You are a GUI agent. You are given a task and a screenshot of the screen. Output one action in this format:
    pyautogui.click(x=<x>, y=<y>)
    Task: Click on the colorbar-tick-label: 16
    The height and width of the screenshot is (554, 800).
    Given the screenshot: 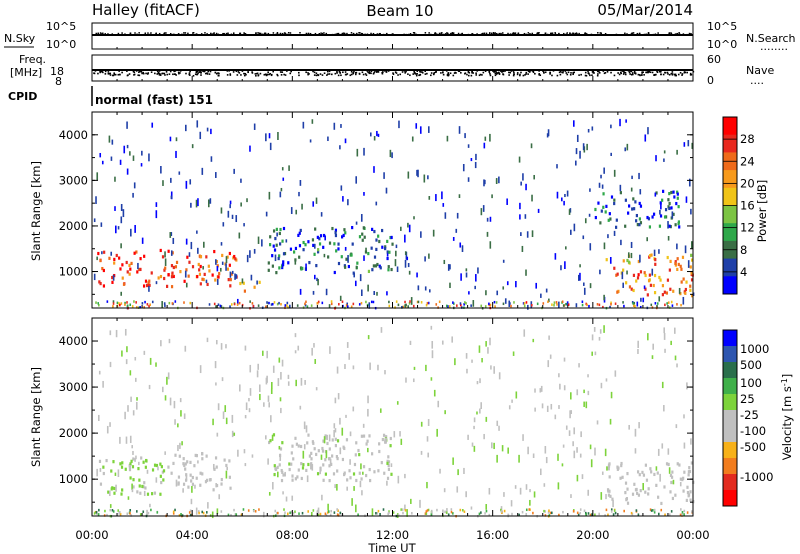 What is the action you would take?
    pyautogui.click(x=747, y=206)
    